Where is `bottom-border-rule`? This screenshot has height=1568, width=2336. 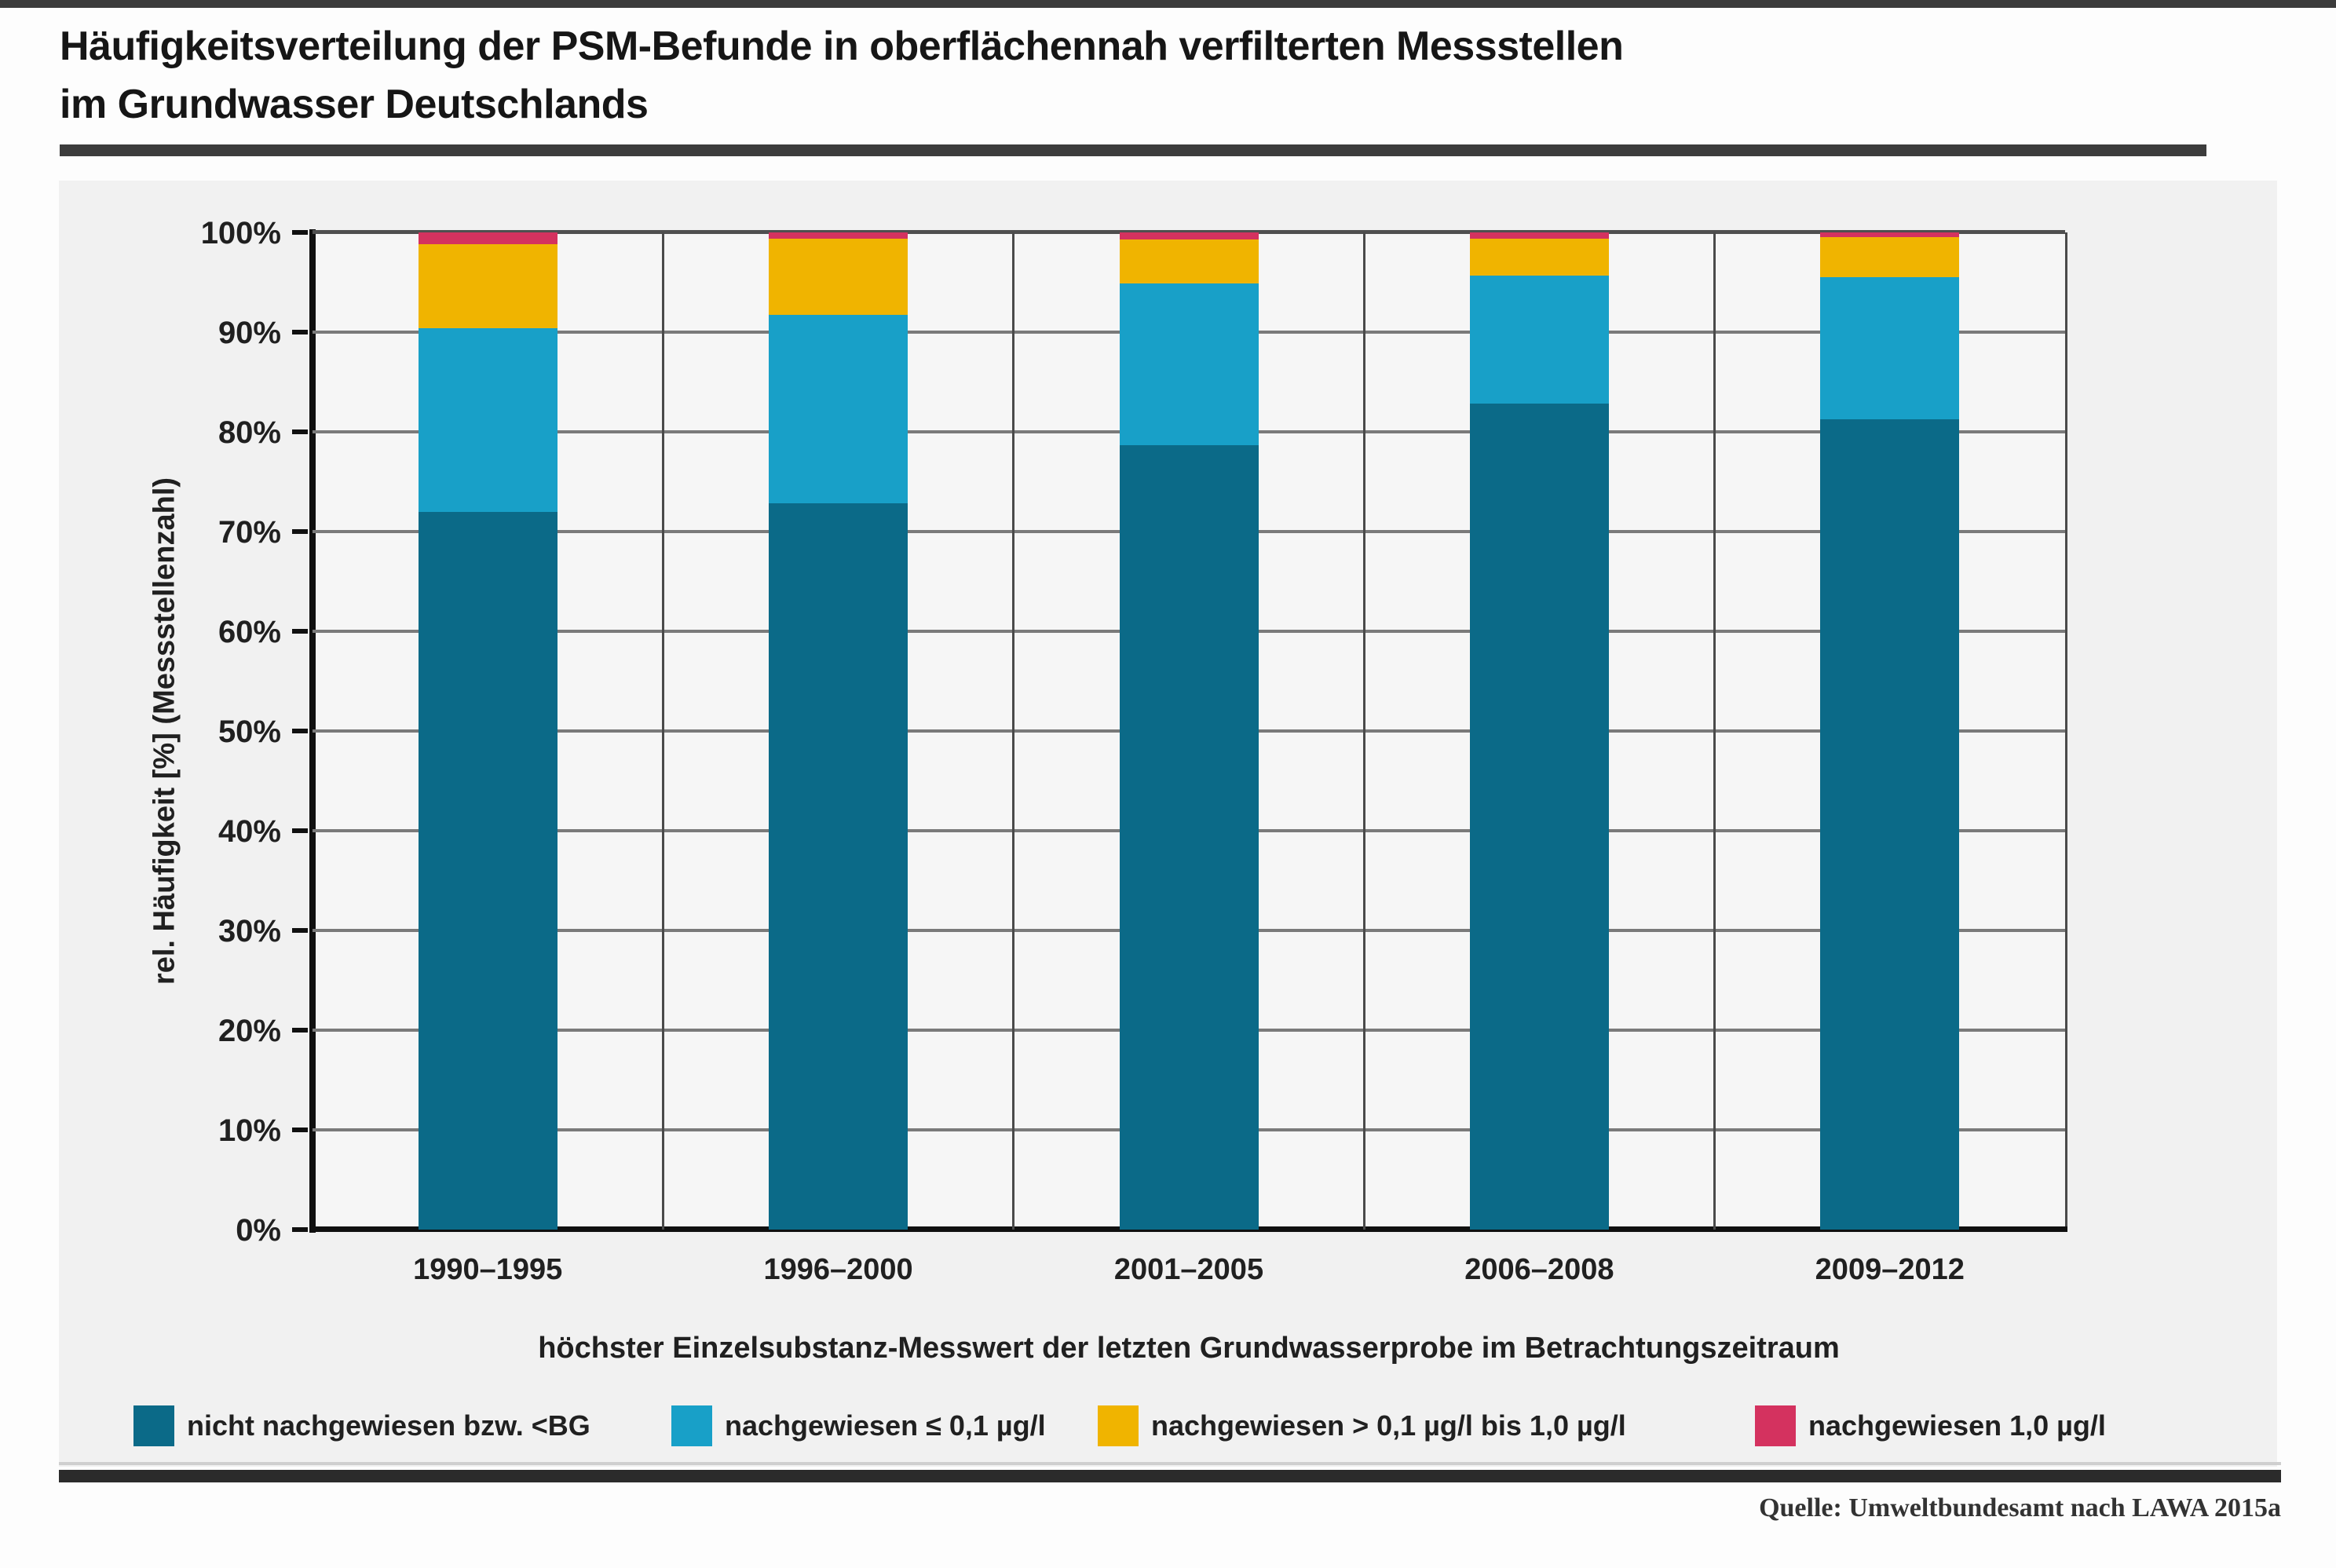 bottom-border-rule is located at coordinates (1170, 1476).